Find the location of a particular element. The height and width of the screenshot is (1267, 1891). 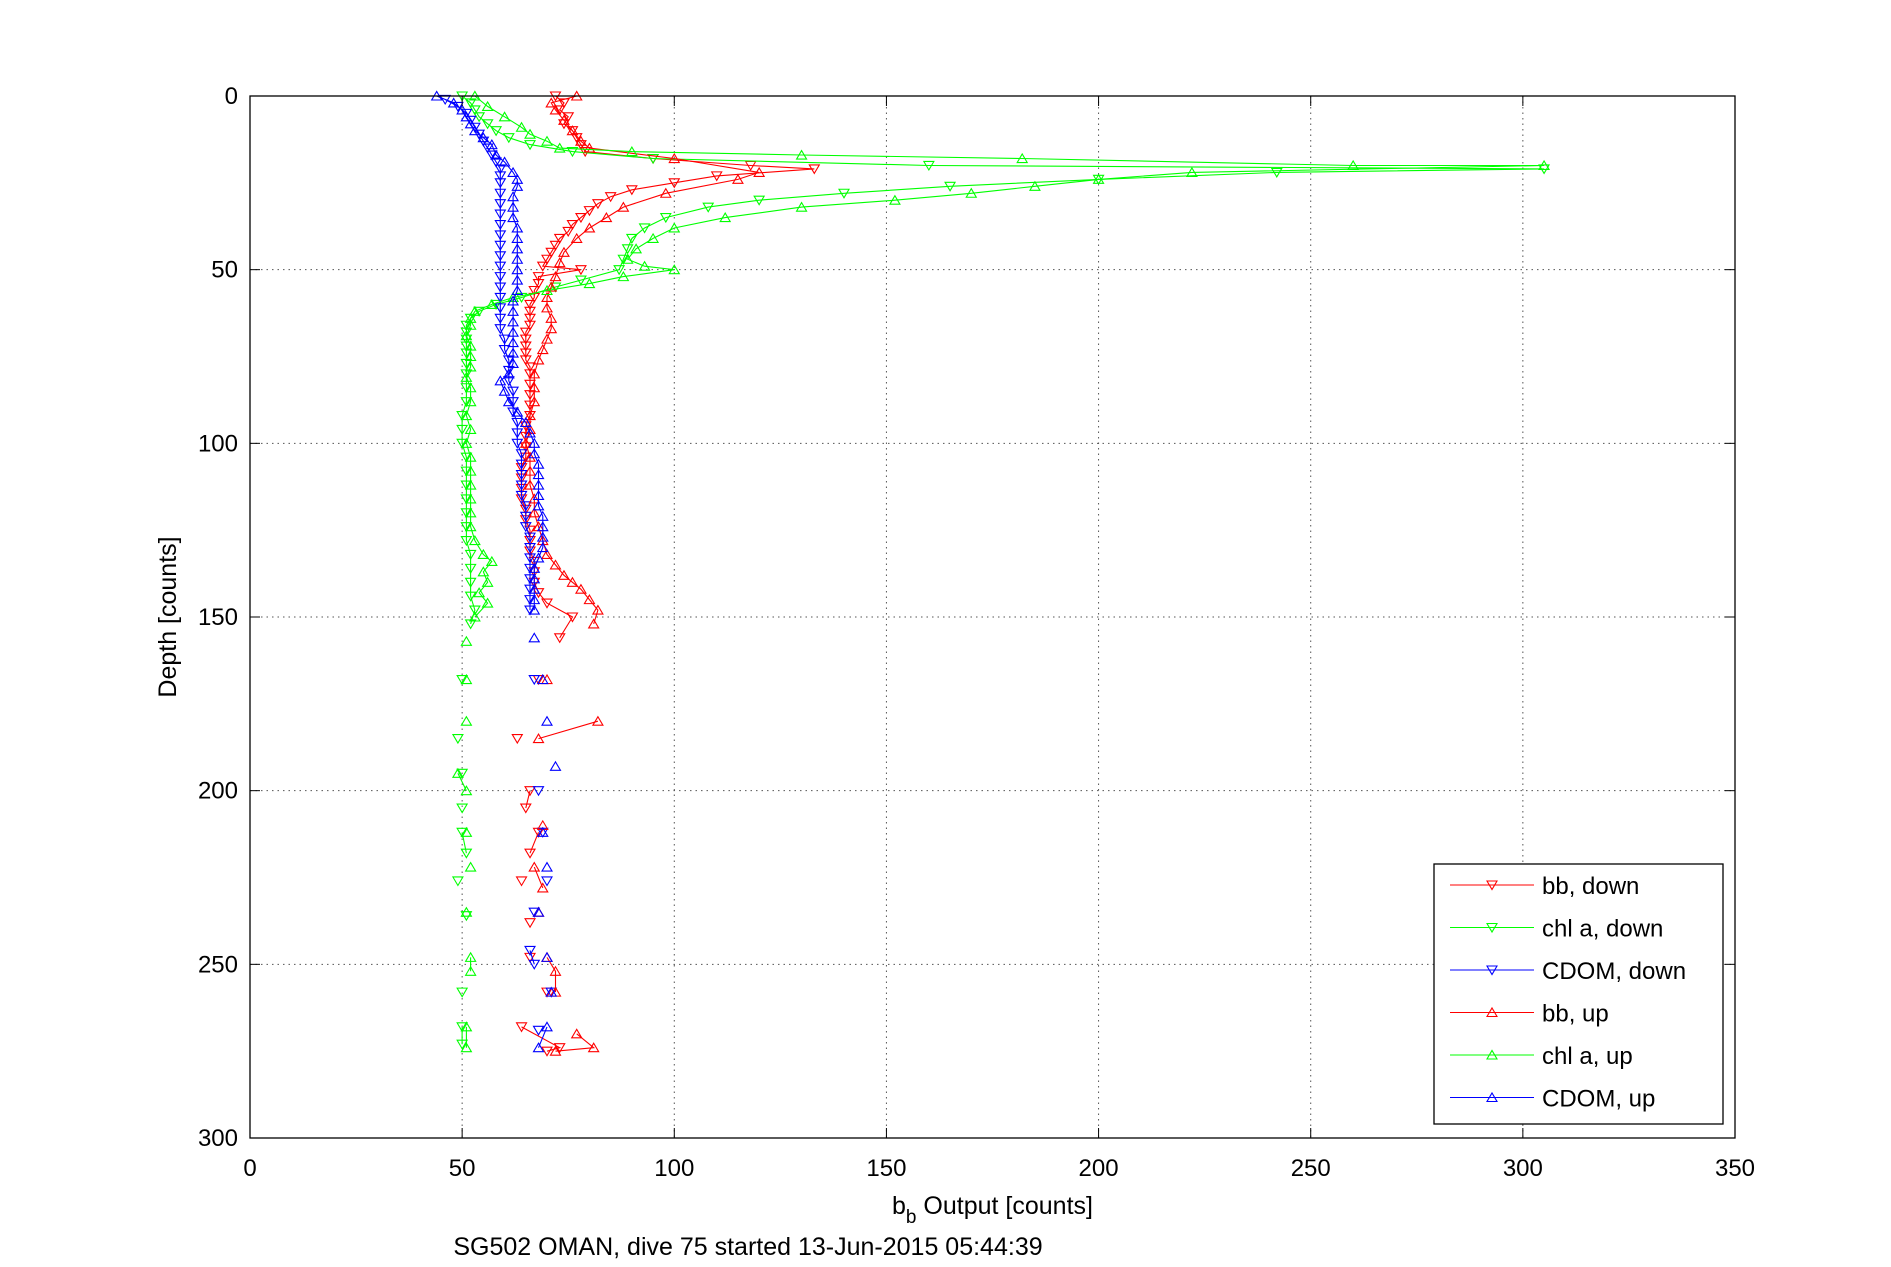

x-tick-label: 150 is located at coordinates (886, 1168).